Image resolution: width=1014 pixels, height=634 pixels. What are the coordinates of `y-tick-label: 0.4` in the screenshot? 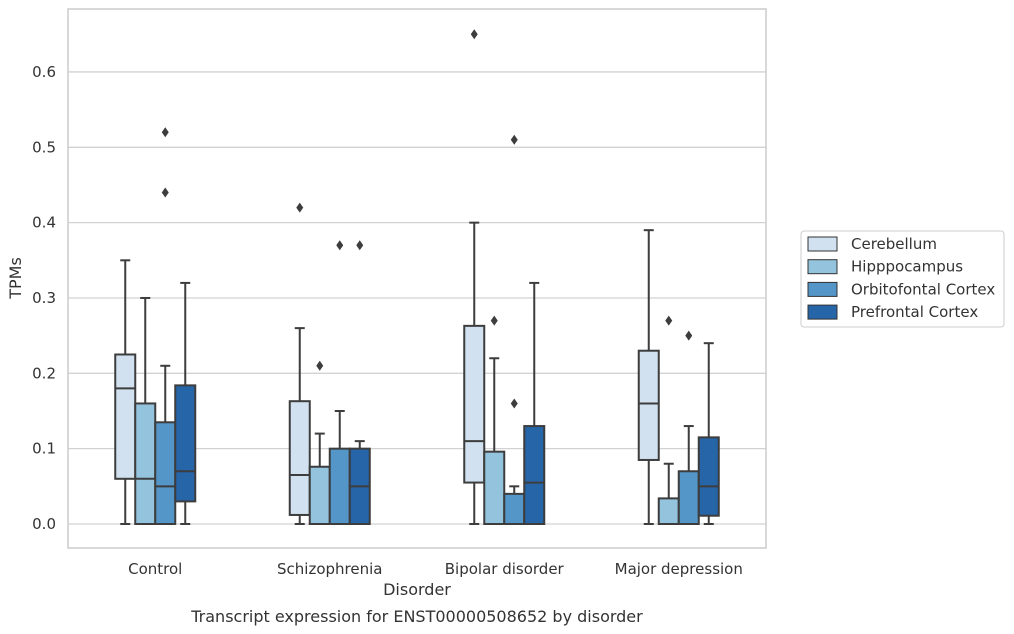 It's located at (44, 223).